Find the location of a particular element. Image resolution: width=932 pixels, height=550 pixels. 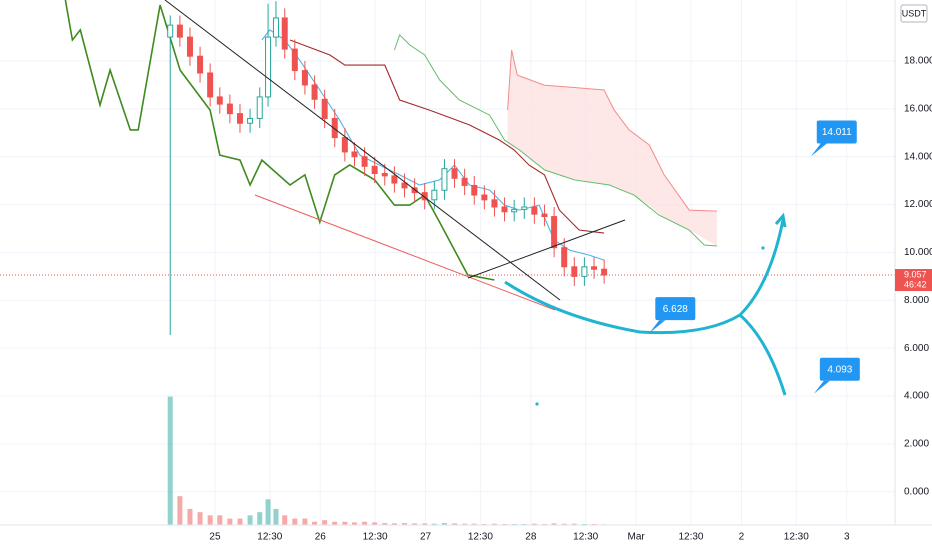

currency-label: USDT is located at coordinates (914, 13).